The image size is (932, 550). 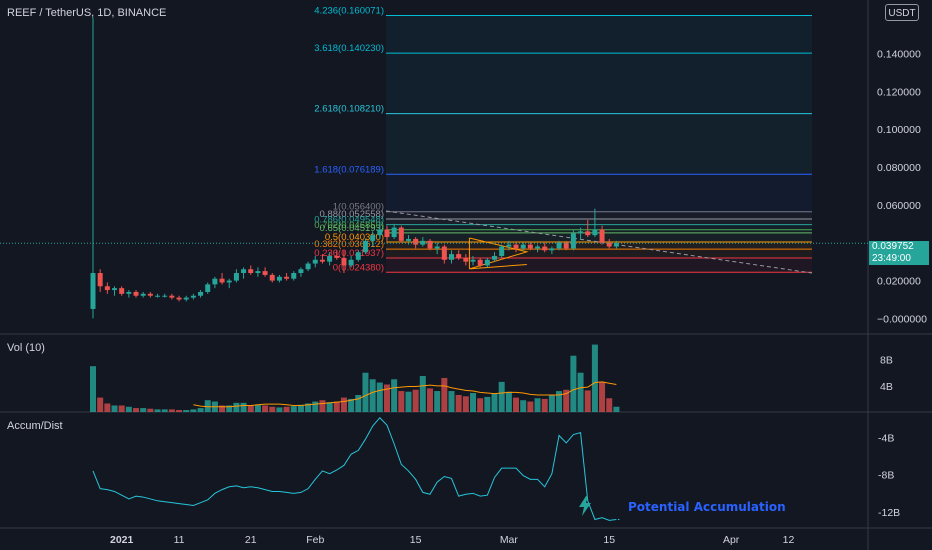 What do you see at coordinates (499, 253) in the screenshot?
I see `triangle-pattern` at bounding box center [499, 253].